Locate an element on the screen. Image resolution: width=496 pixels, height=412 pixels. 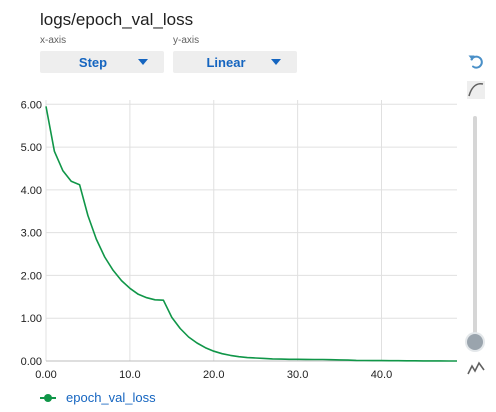
smoothing-slider-thumb is located at coordinates (475, 342).